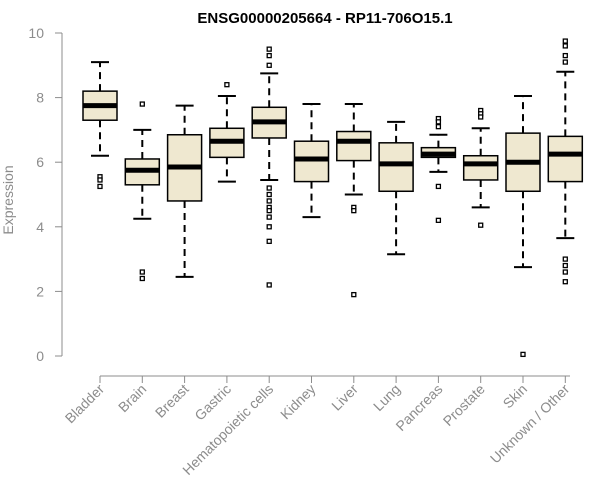 The height and width of the screenshot is (500, 600). What do you see at coordinates (8, 199) in the screenshot?
I see `y-axis-label: Expression` at bounding box center [8, 199].